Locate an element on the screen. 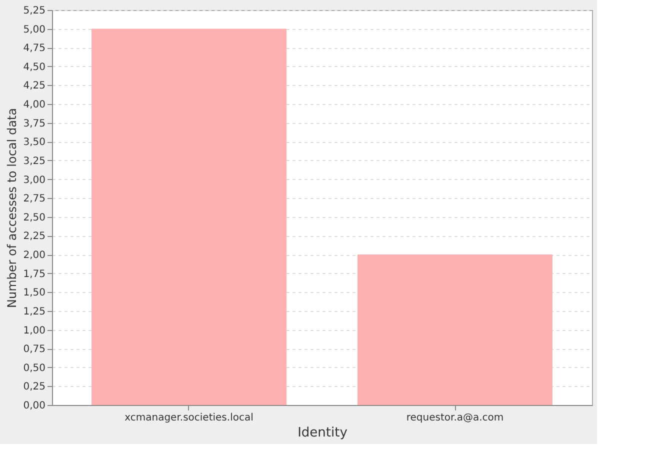  y-tick-label: 3,00 is located at coordinates (34, 180).